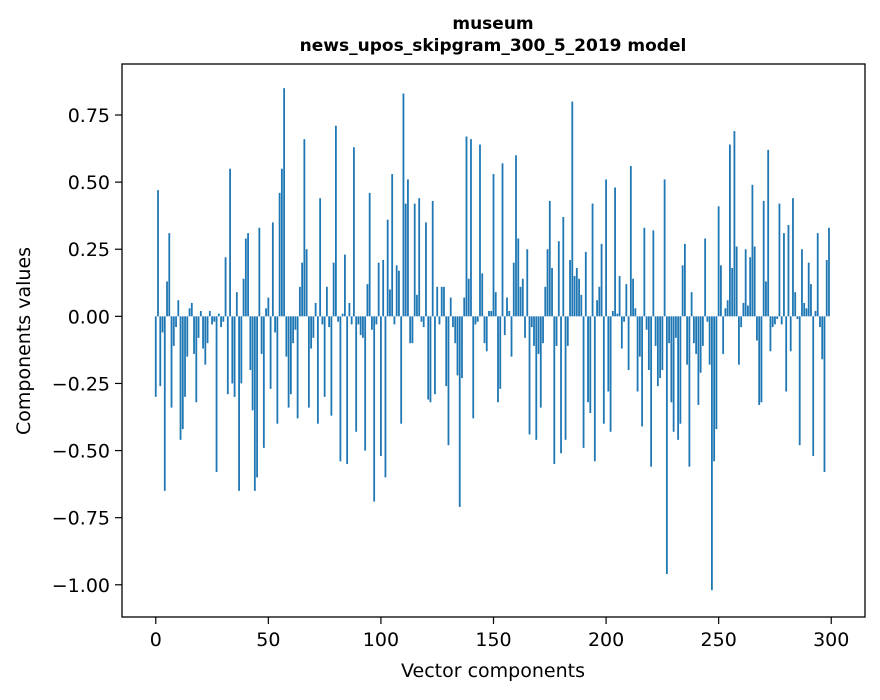  Describe the element at coordinates (493, 671) in the screenshot. I see `x-axis-label: Vector components` at that location.